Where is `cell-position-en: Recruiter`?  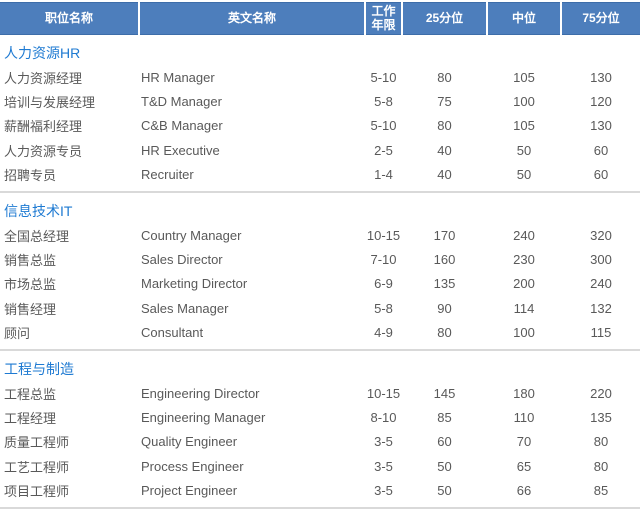 cell-position-en: Recruiter is located at coordinates (167, 175).